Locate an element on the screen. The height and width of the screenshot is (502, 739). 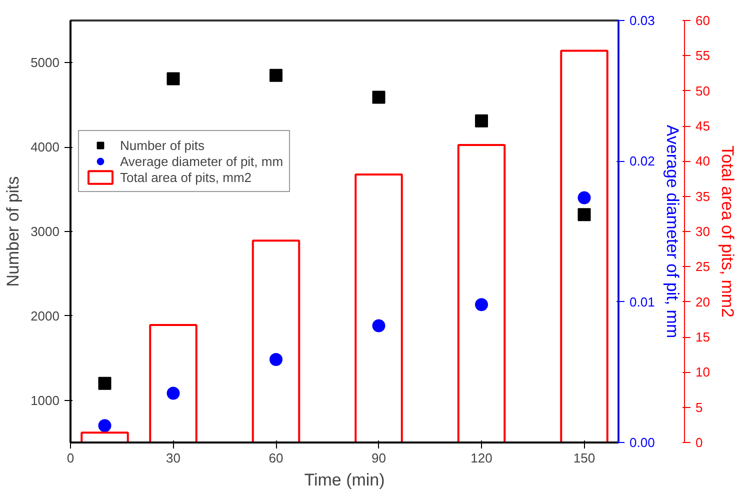
y-tick-label: 4000 is located at coordinates (45, 147).